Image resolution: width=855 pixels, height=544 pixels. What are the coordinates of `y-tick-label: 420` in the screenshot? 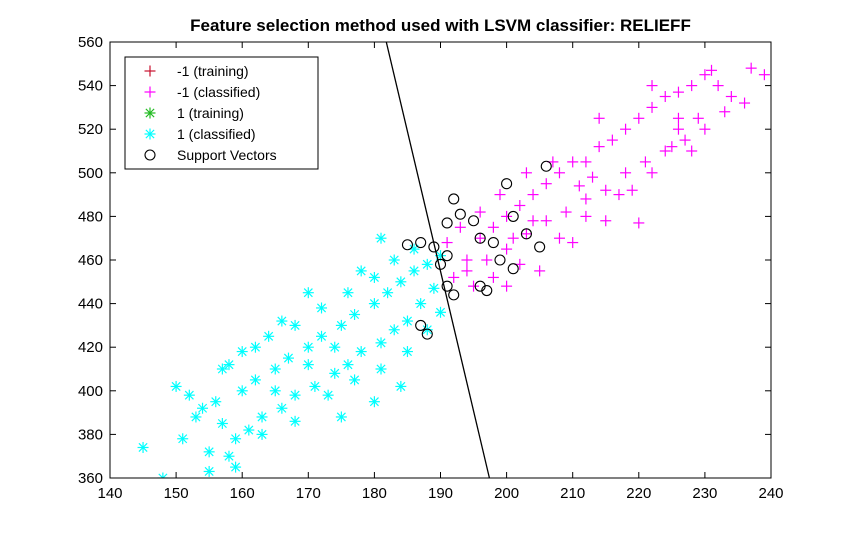 It's located at (90, 347).